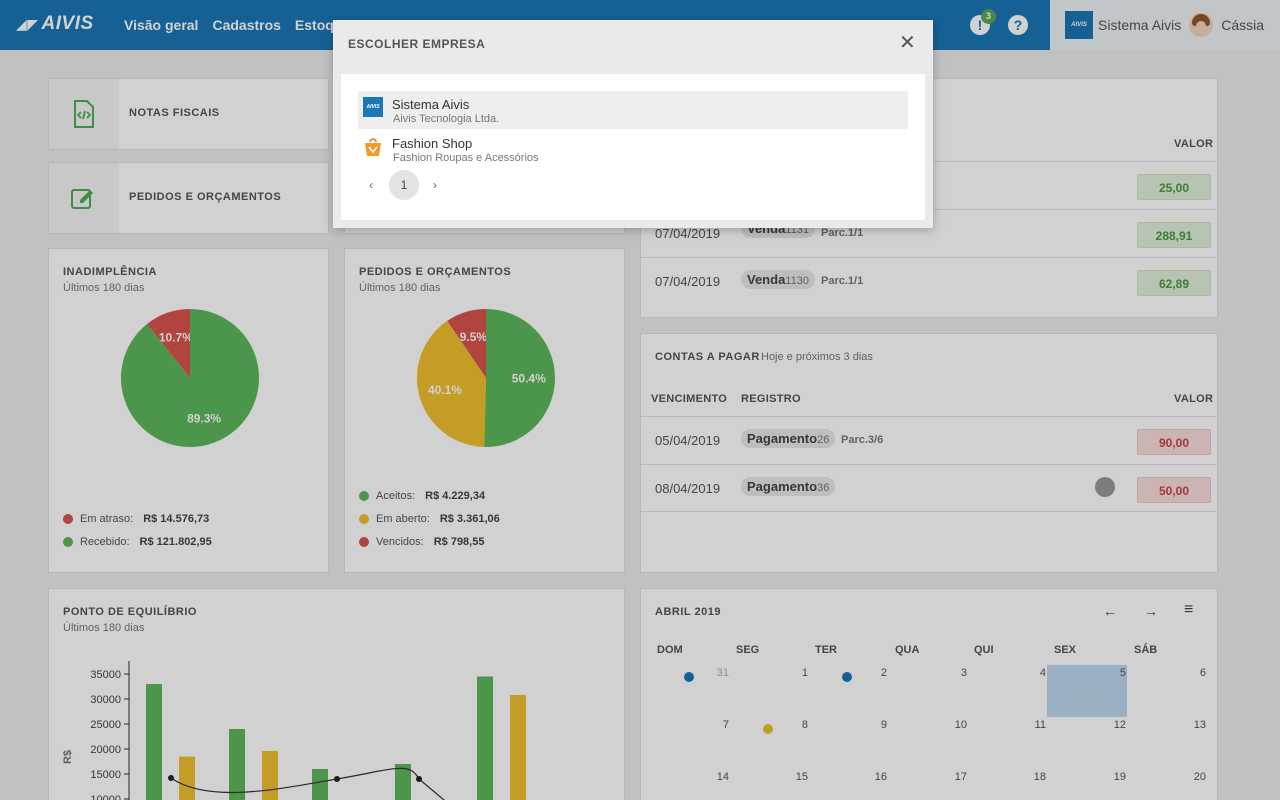 This screenshot has width=1280, height=800. What do you see at coordinates (105, 700) in the screenshot?
I see `y-tick-label: 30000` at bounding box center [105, 700].